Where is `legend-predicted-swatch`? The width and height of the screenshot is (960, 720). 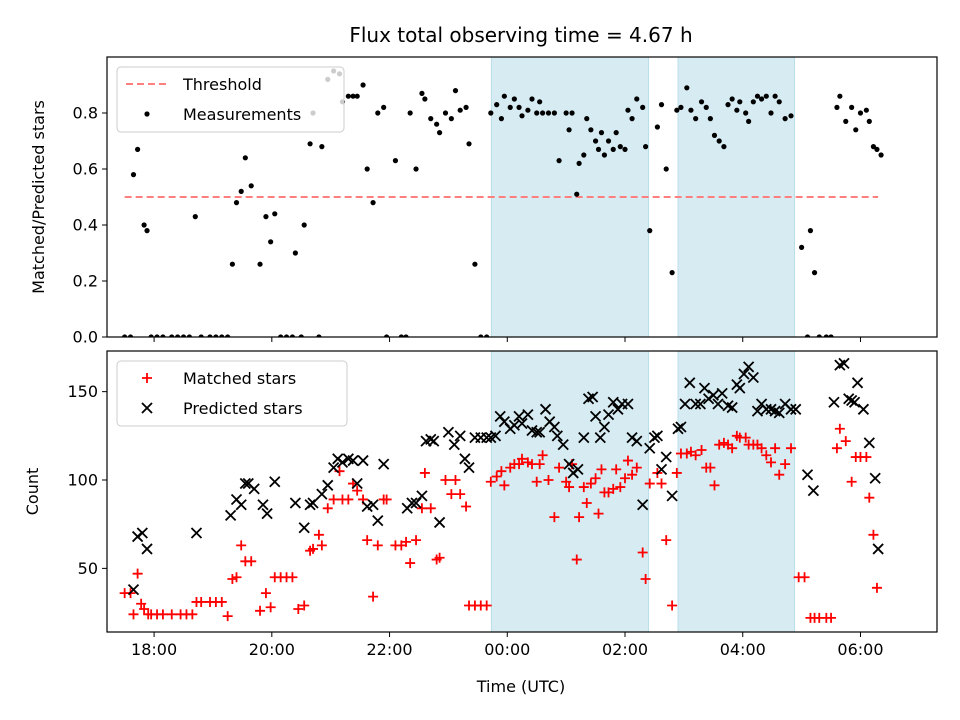
legend-predicted-swatch is located at coordinates (147, 408).